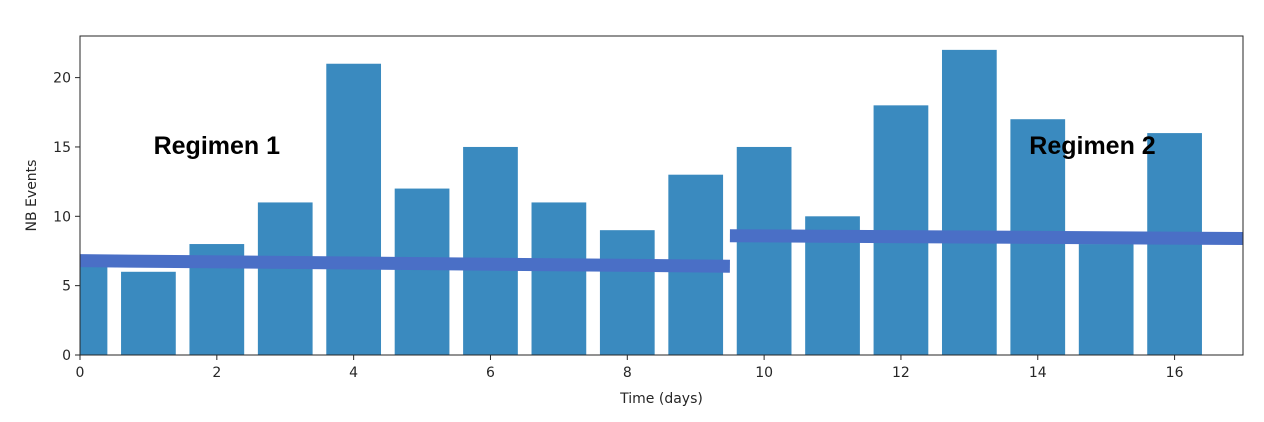  Describe the element at coordinates (627, 373) in the screenshot. I see `x-tick-label: 8` at that location.